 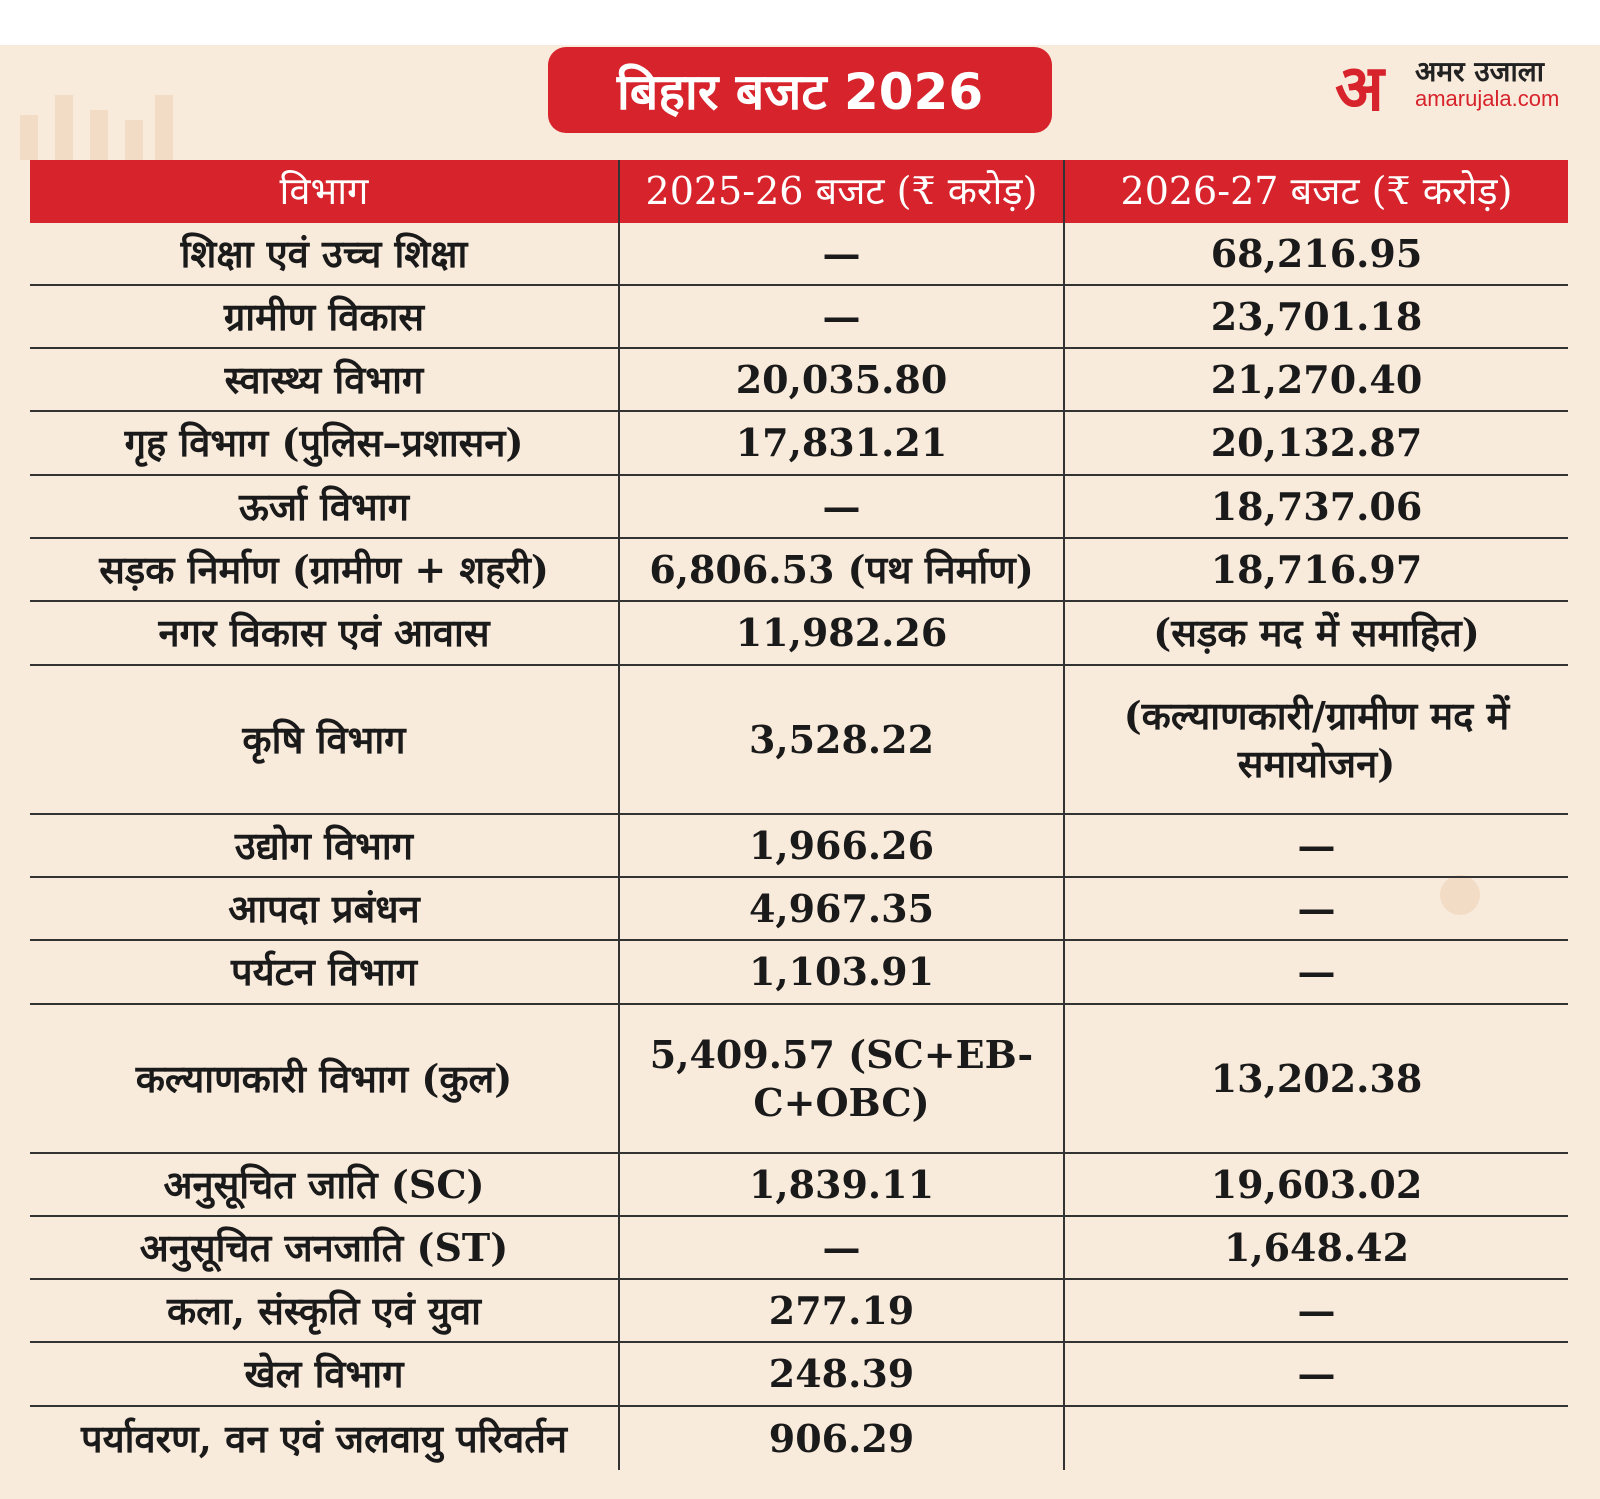 What do you see at coordinates (1316, 443) in the screenshot?
I see `table-cell: 20,132.87` at bounding box center [1316, 443].